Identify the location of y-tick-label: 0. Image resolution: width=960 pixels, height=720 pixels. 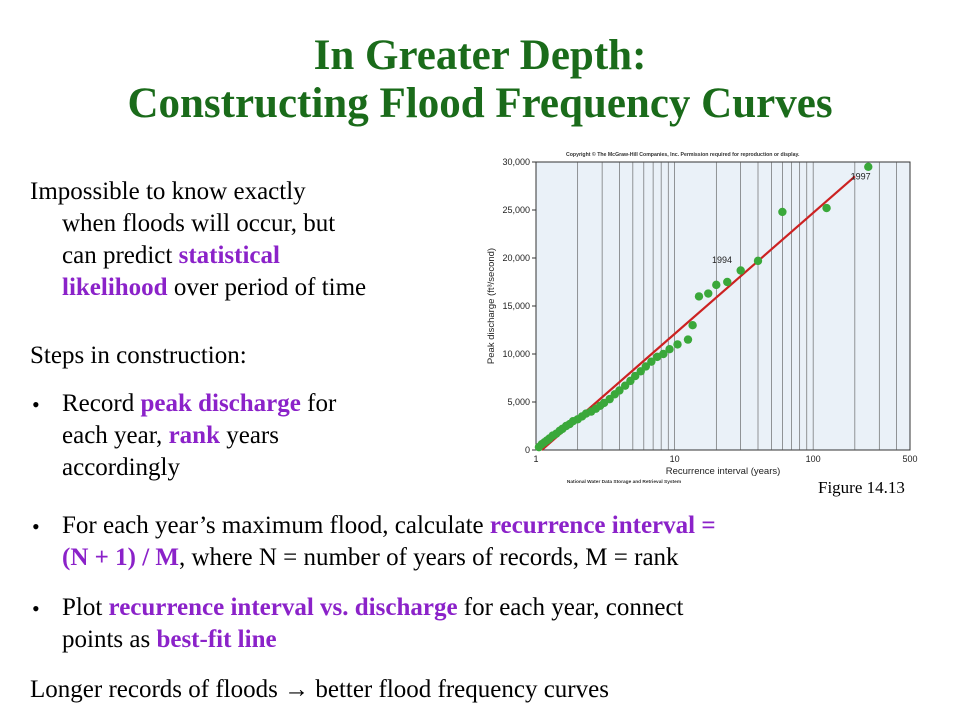
(527, 450).